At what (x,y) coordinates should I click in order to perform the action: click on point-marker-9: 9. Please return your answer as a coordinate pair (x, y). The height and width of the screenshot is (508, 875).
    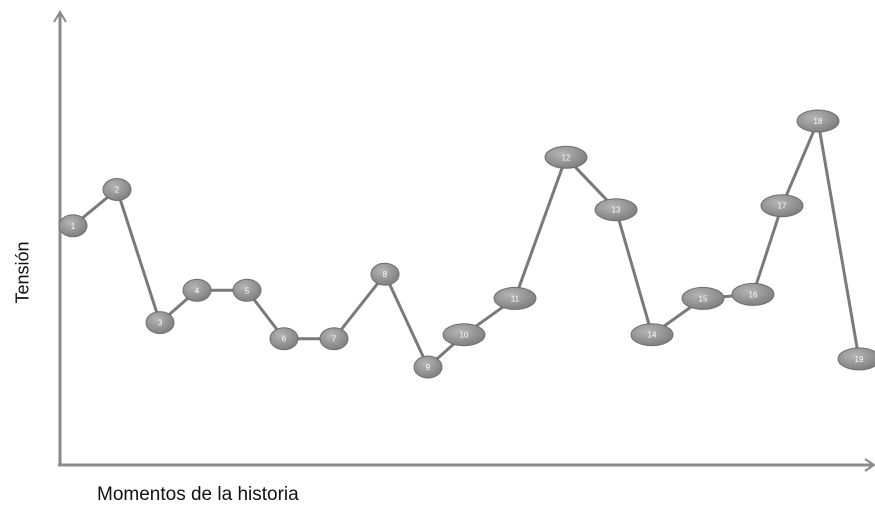
    Looking at the image, I should click on (428, 367).